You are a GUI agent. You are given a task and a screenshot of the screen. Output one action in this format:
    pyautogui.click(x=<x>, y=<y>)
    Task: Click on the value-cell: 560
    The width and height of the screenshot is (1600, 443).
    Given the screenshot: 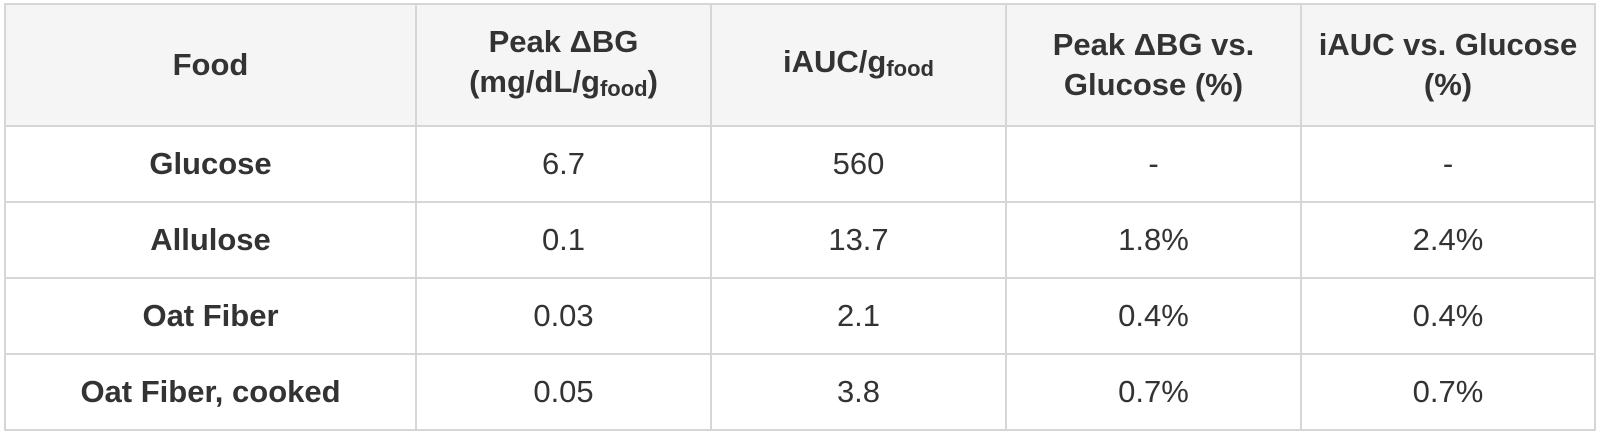 What is the action you would take?
    pyautogui.click(x=858, y=164)
    